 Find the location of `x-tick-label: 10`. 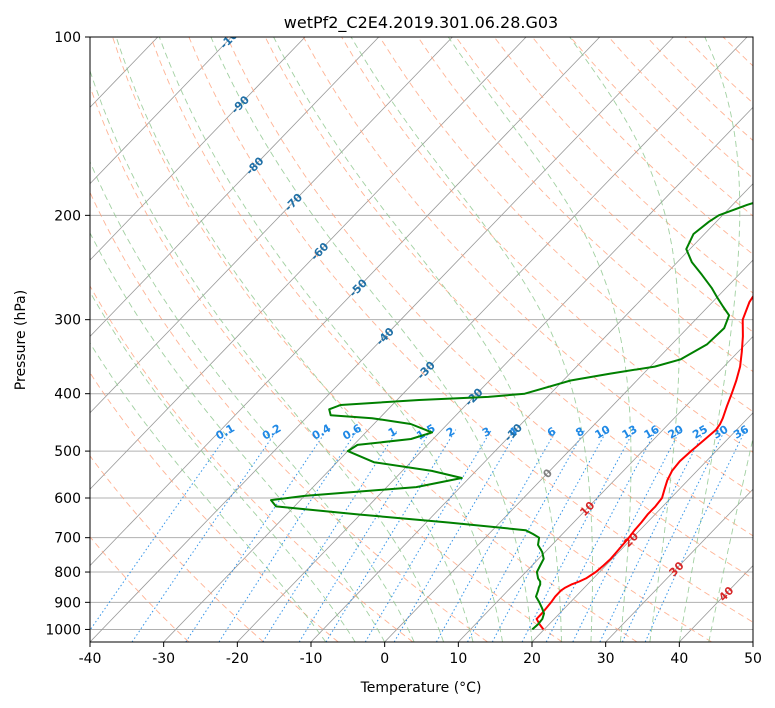

x-tick-label: 10 is located at coordinates (458, 659).